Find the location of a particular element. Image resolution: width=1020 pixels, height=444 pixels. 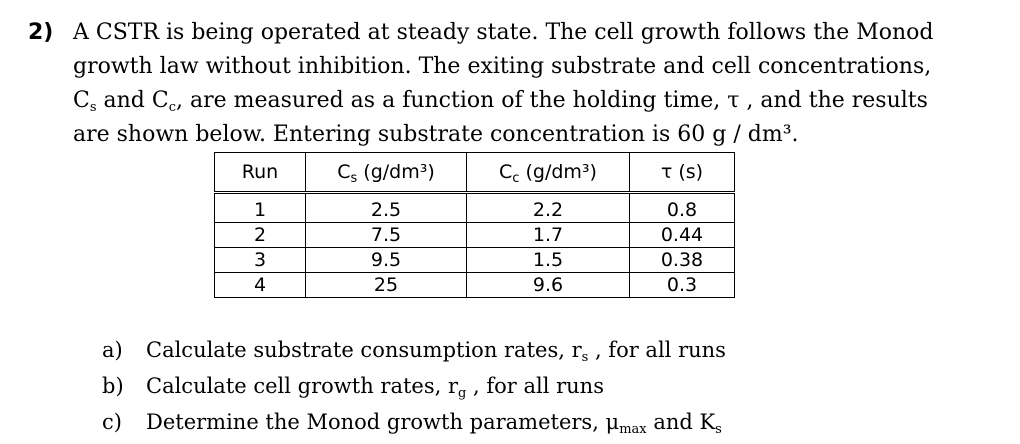

cell-cc: 2.2 is located at coordinates (548, 207).